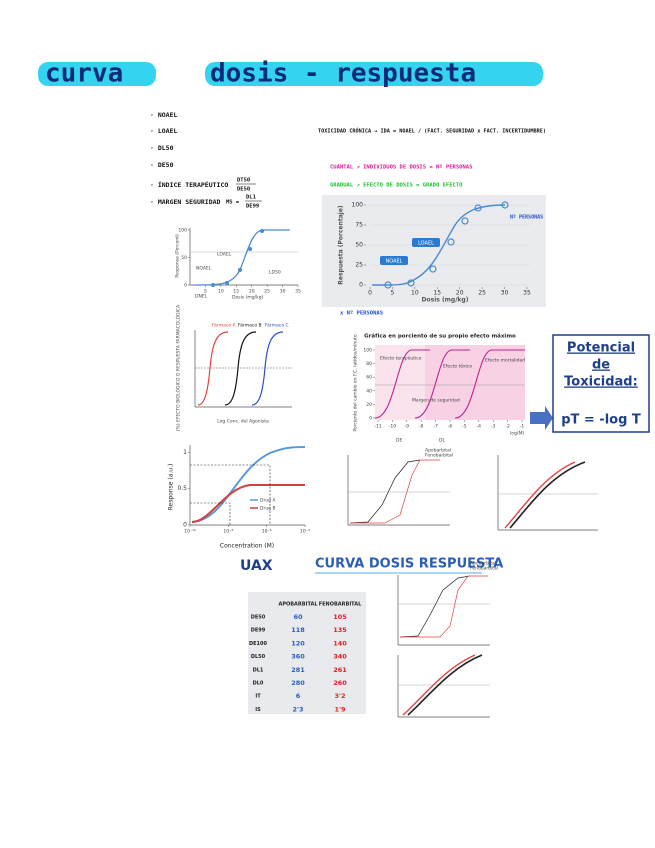  Describe the element at coordinates (361, 313) in the screenshot. I see `note: x Nº PERSONAS` at that location.